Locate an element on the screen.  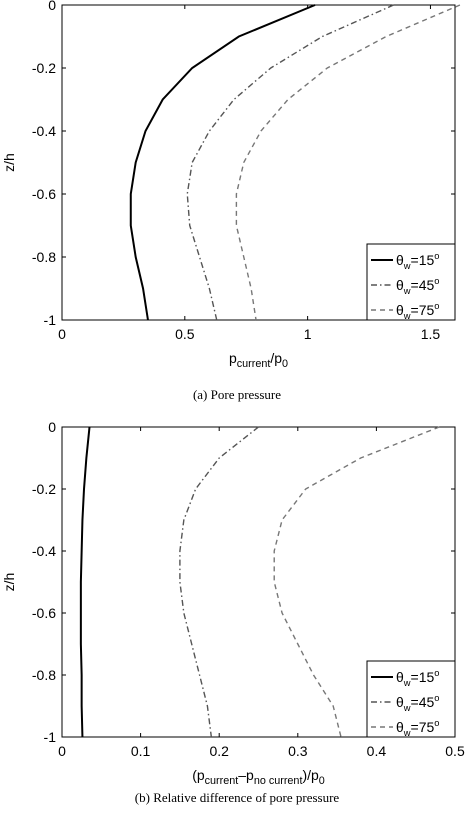
x-axis-label-part: )/p is located at coordinates (310, 775).